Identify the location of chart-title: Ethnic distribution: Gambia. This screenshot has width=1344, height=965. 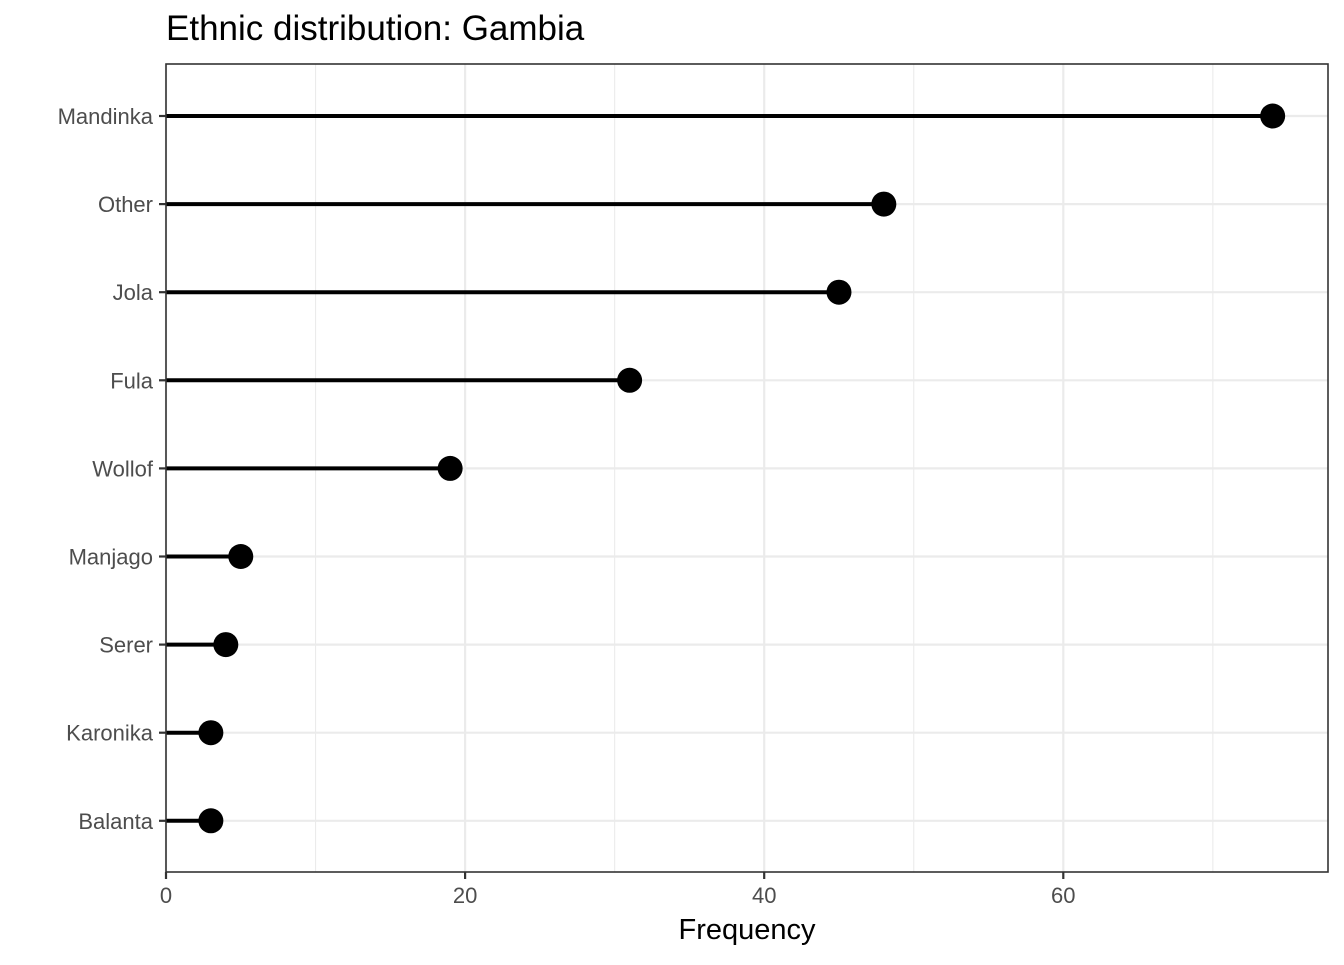
(375, 28).